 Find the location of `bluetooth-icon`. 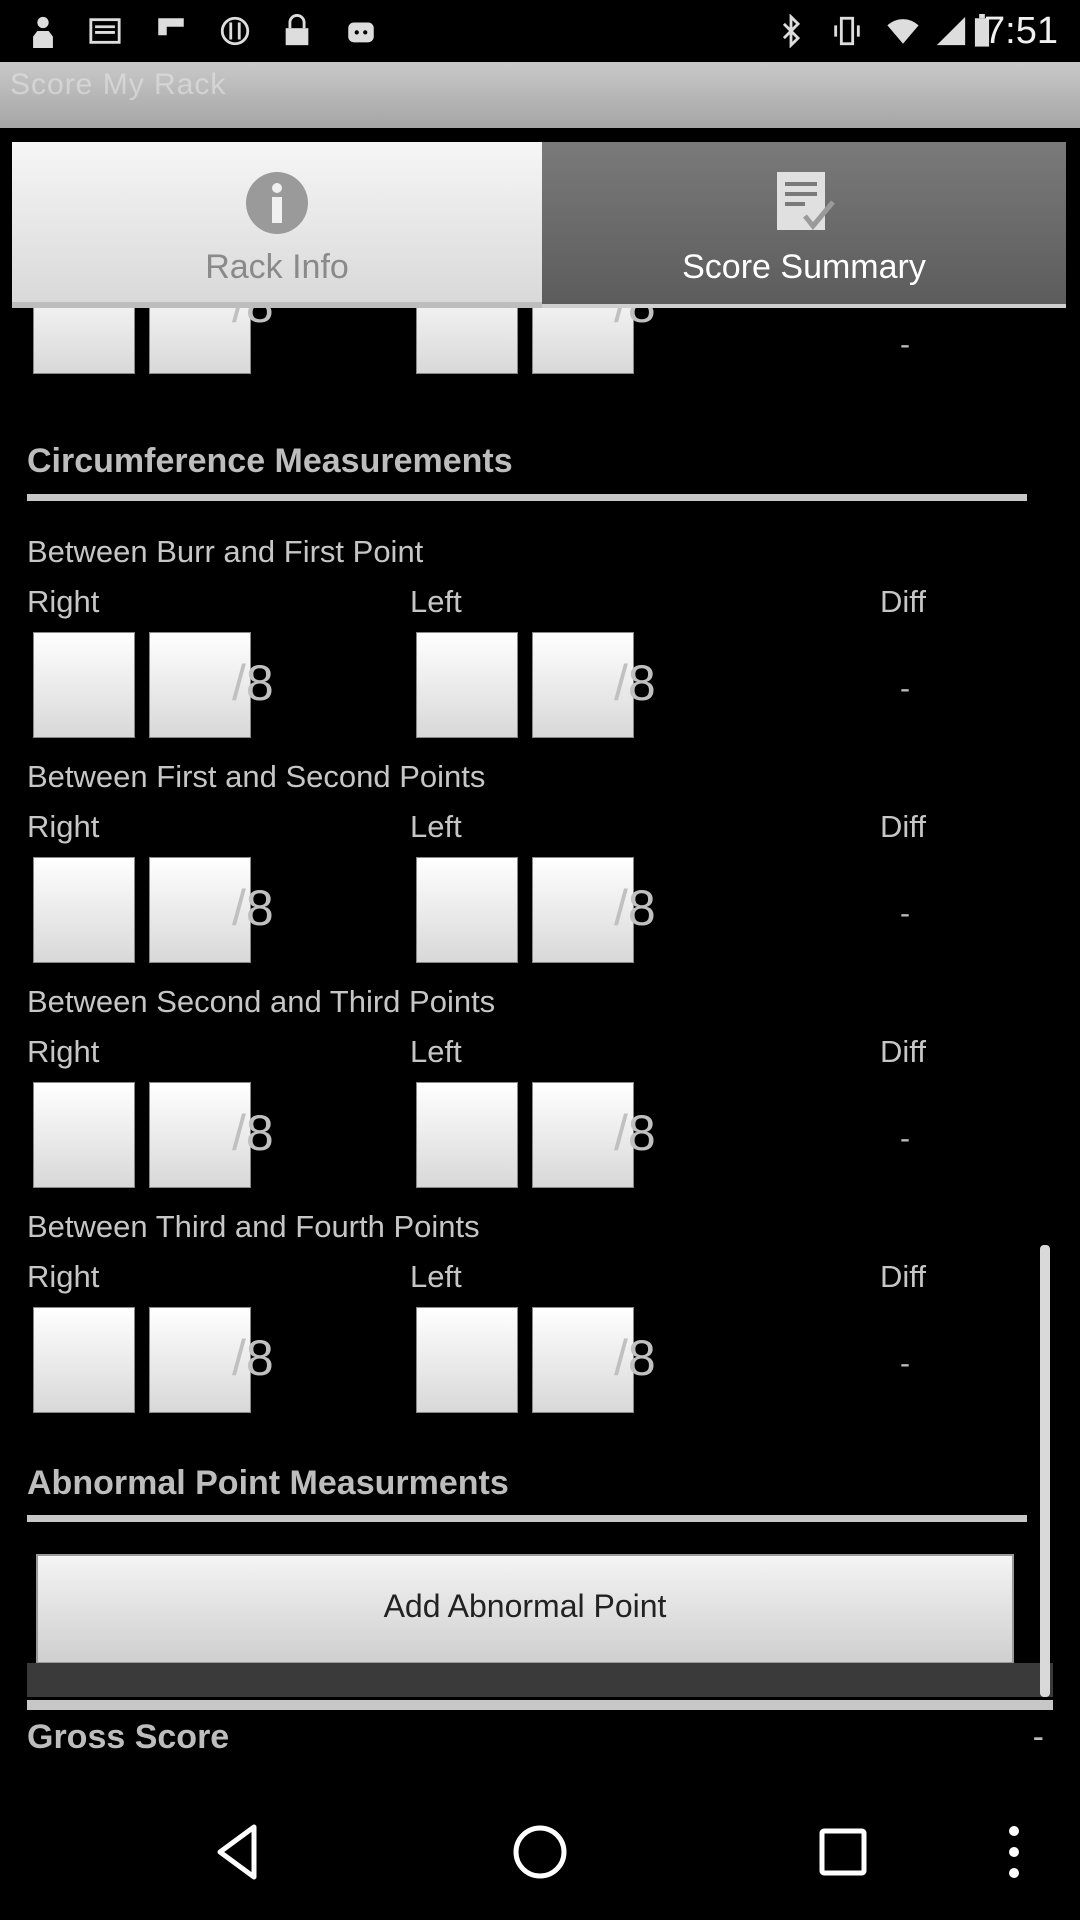

bluetooth-icon is located at coordinates (791, 31).